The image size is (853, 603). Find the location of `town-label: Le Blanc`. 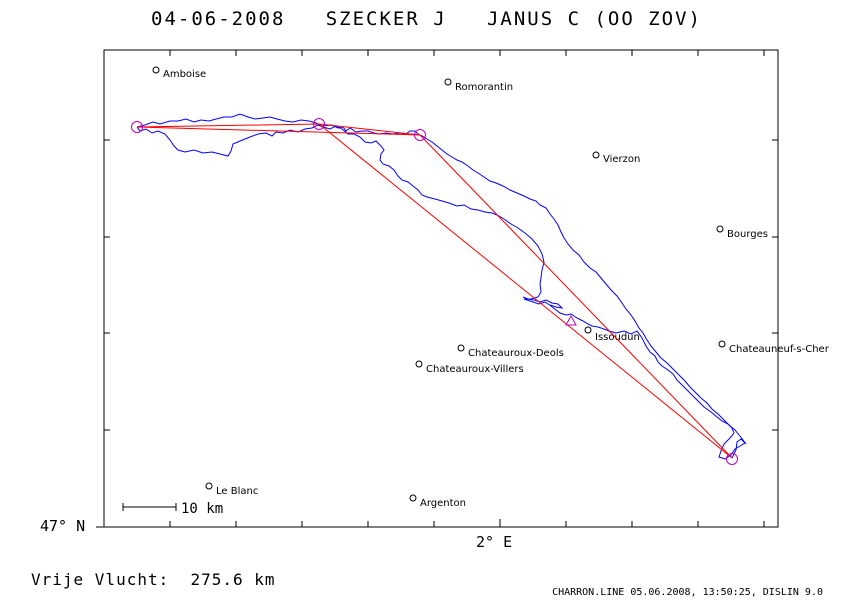

town-label: Le Blanc is located at coordinates (237, 491).